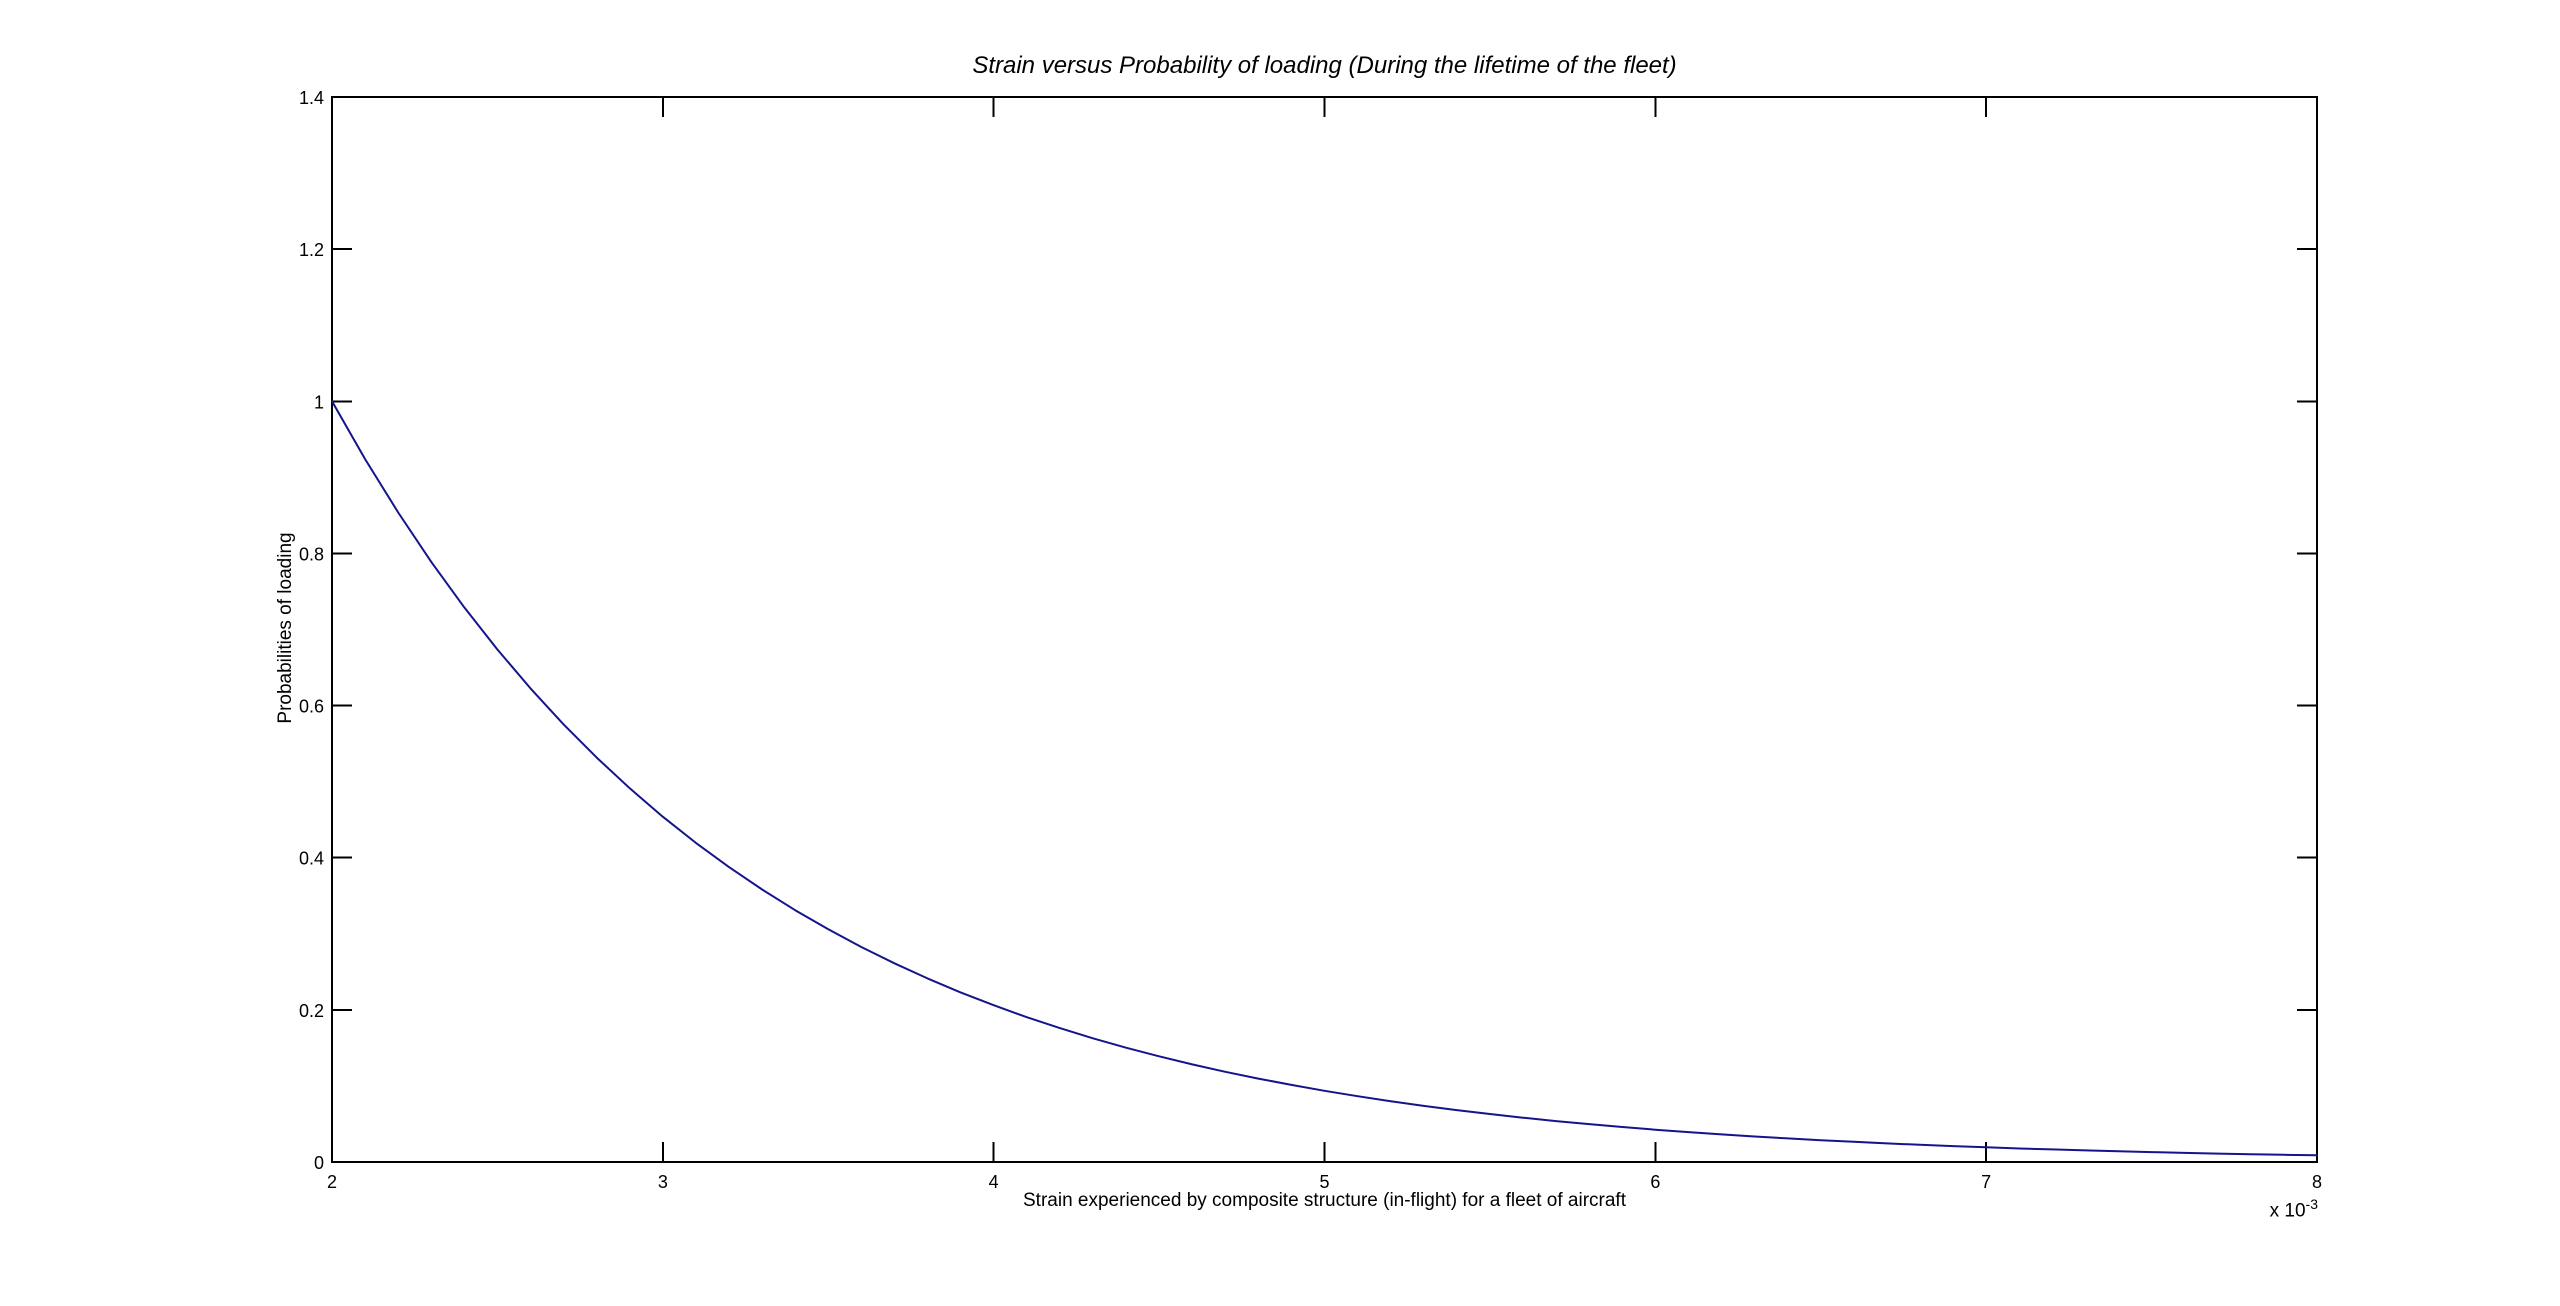 This screenshot has width=2560, height=1306. I want to click on y-tick-label: 0.6, so click(311, 707).